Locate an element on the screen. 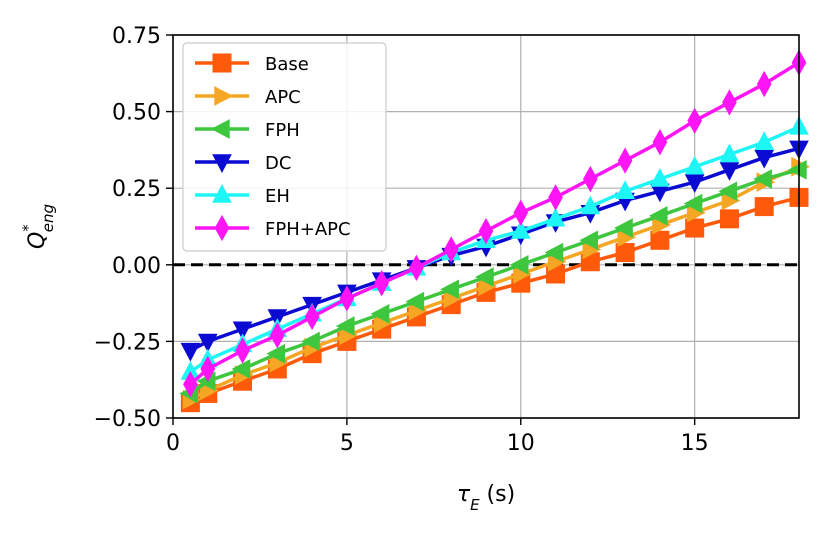 The width and height of the screenshot is (830, 540). legend-label: APC is located at coordinates (283, 97).